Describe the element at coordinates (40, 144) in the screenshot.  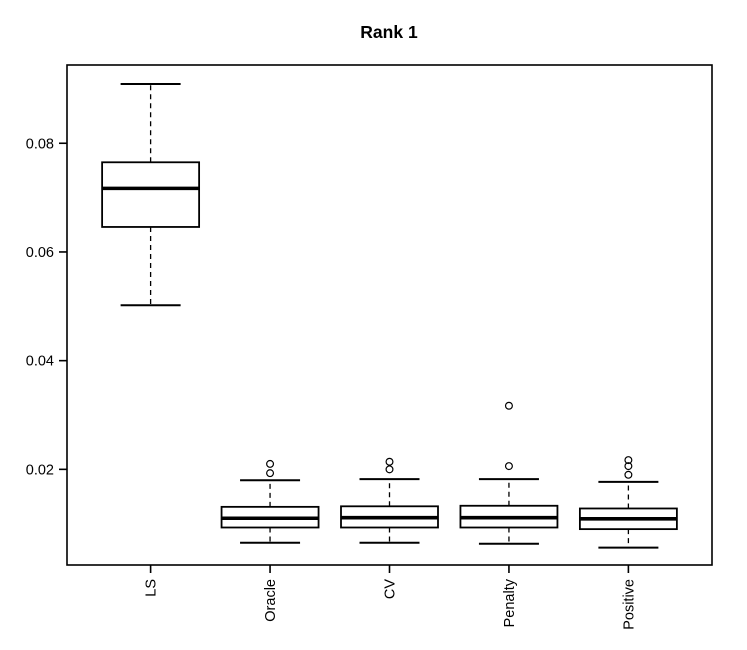
I see `y-tick-label: 0.08` at that location.